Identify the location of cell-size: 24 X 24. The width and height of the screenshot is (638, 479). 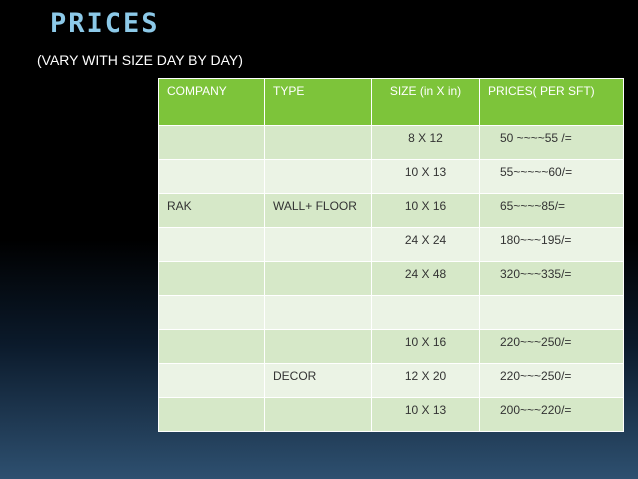
(425, 244).